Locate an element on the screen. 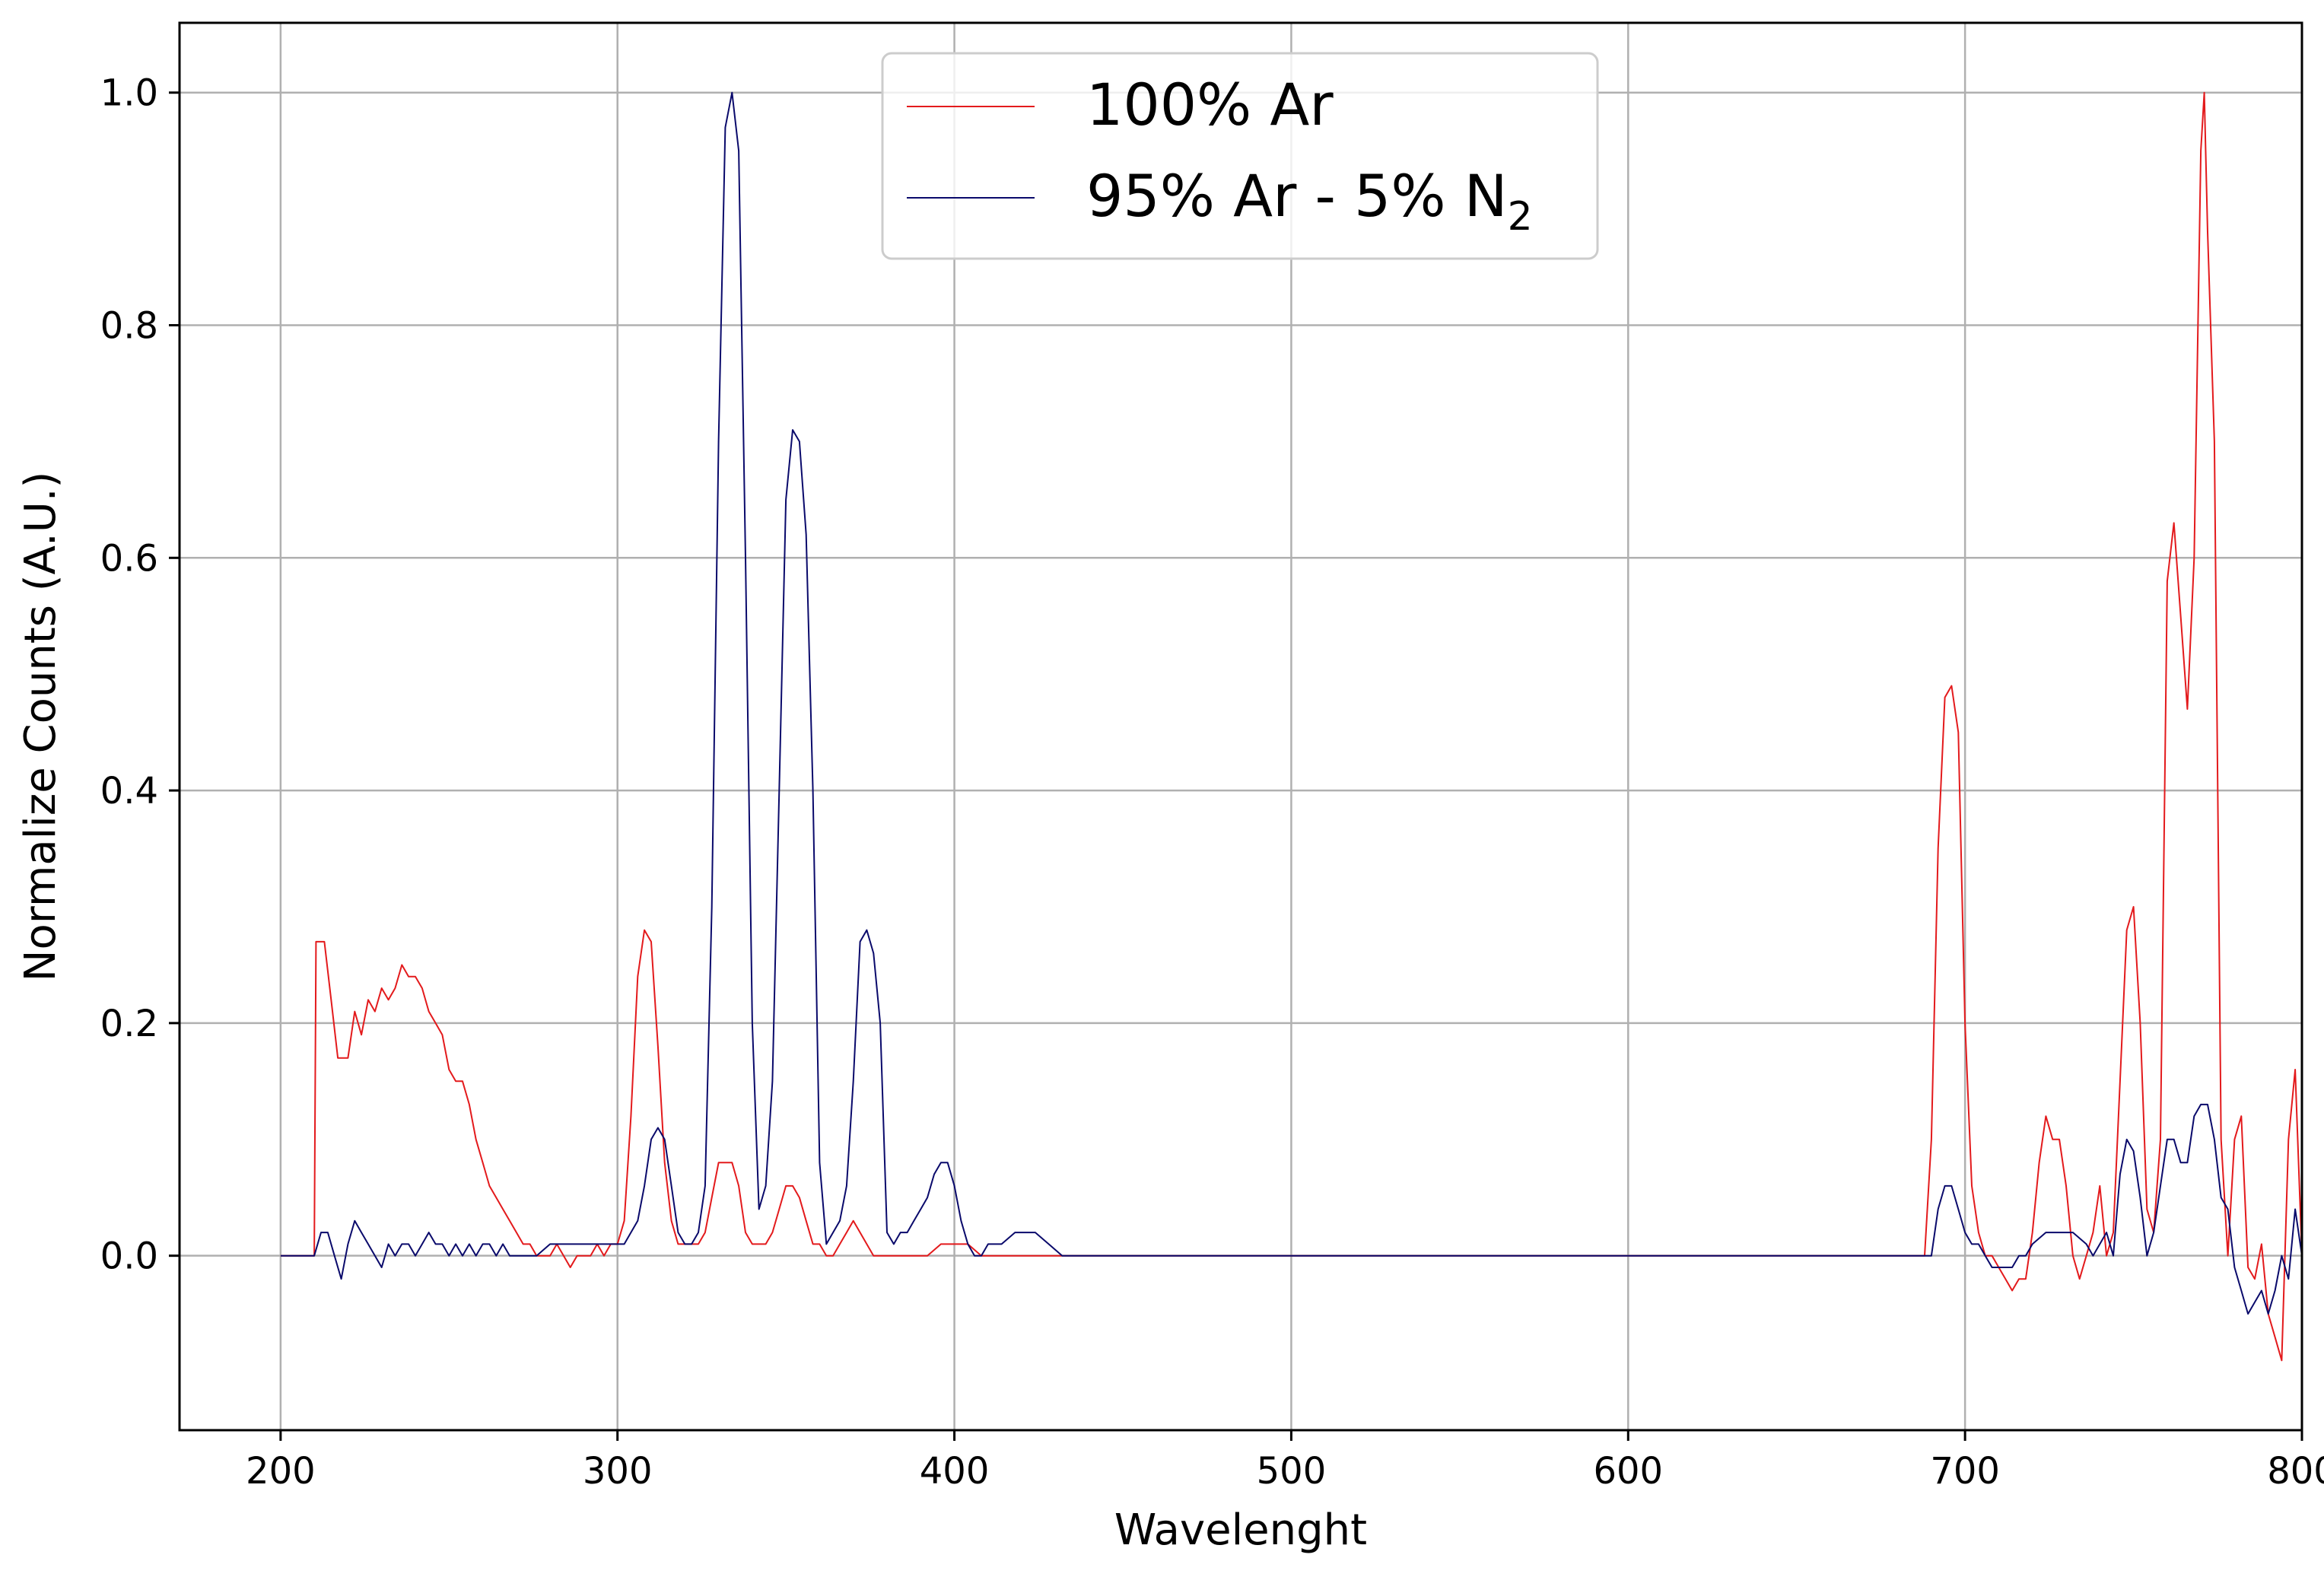 This screenshot has height=1577, width=2324. y-tick-label: 1.0 is located at coordinates (129, 93).